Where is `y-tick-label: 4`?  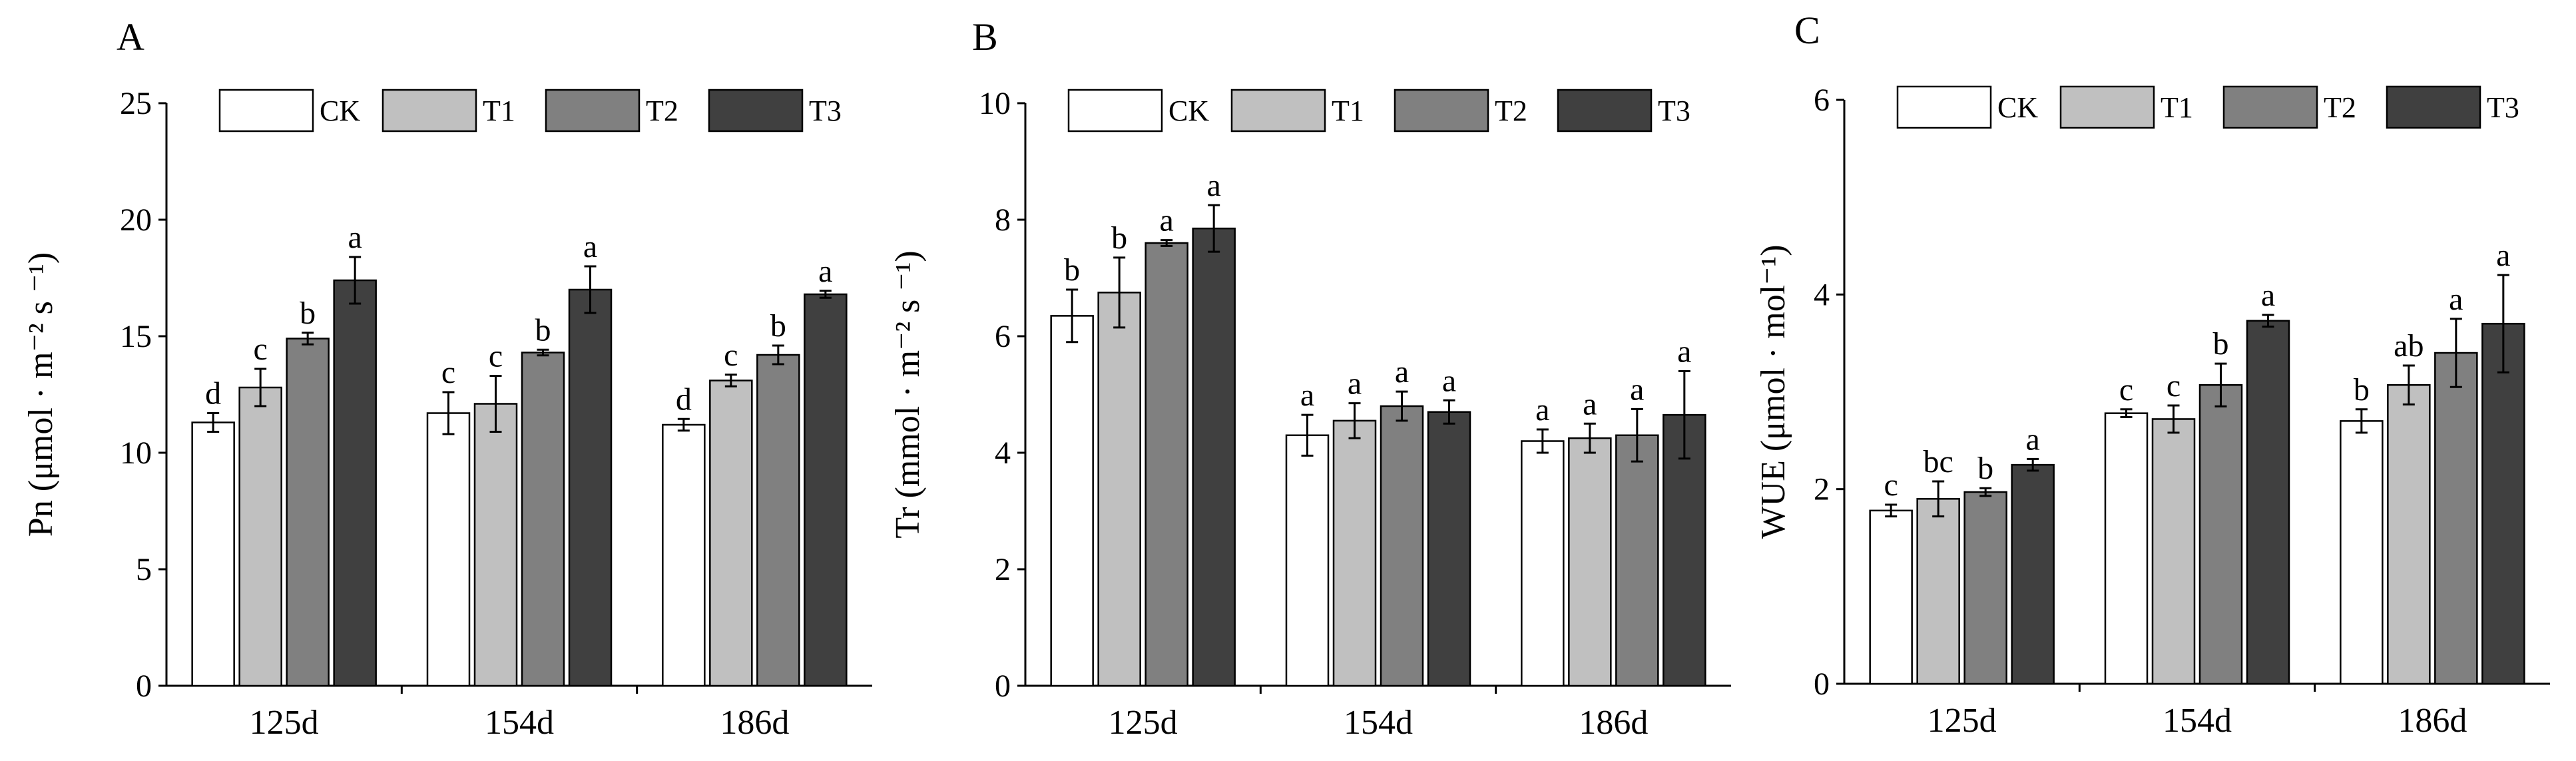 y-tick-label: 4 is located at coordinates (1003, 453).